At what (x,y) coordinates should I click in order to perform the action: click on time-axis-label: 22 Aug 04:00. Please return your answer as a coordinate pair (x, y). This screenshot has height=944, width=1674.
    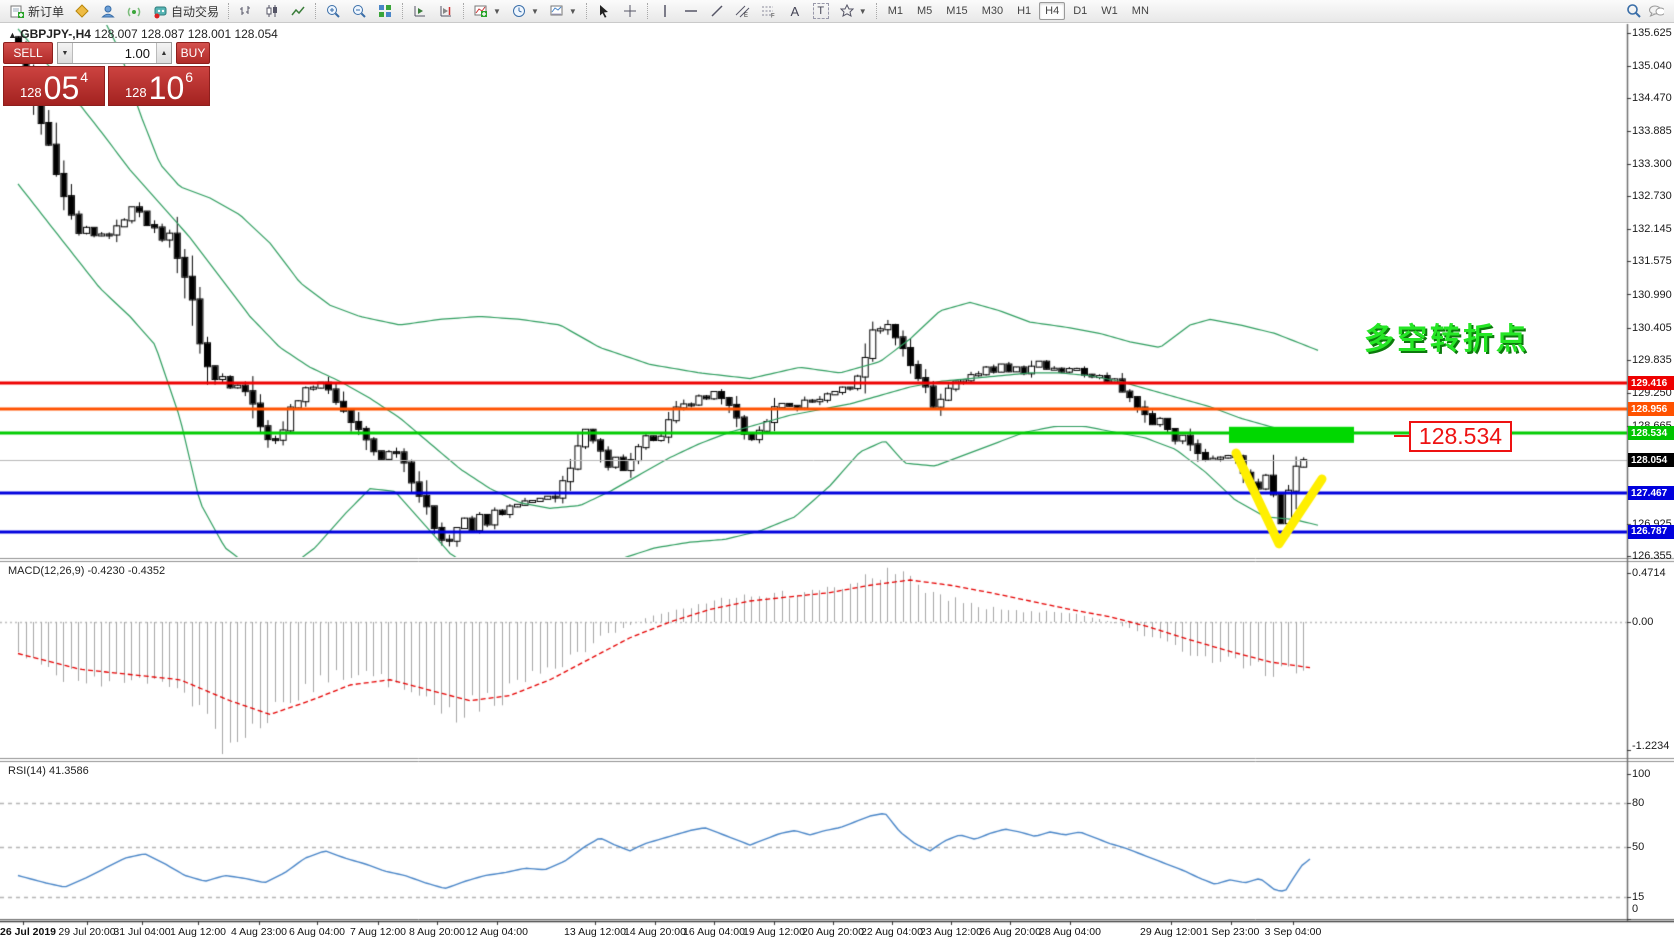
    Looking at the image, I should click on (892, 932).